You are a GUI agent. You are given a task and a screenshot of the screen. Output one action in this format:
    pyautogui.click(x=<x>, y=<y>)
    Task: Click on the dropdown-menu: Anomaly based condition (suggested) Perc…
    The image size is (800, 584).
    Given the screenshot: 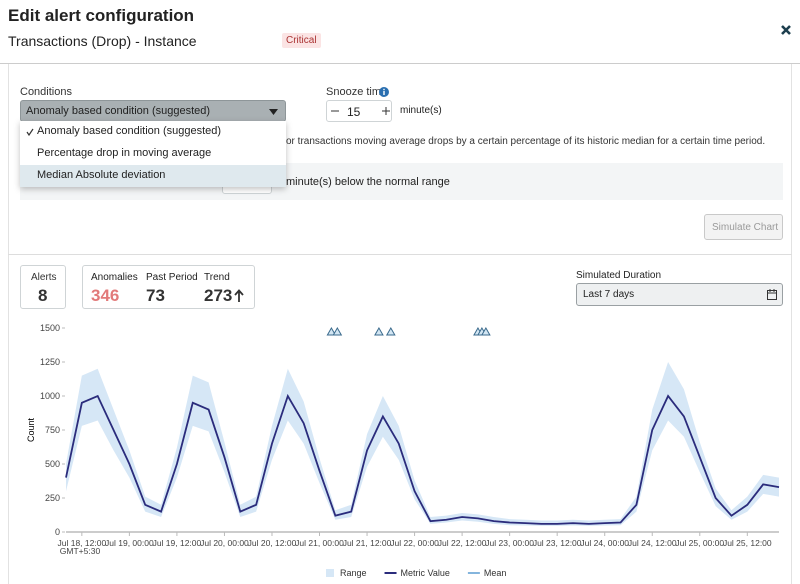 What is the action you would take?
    pyautogui.click(x=153, y=154)
    